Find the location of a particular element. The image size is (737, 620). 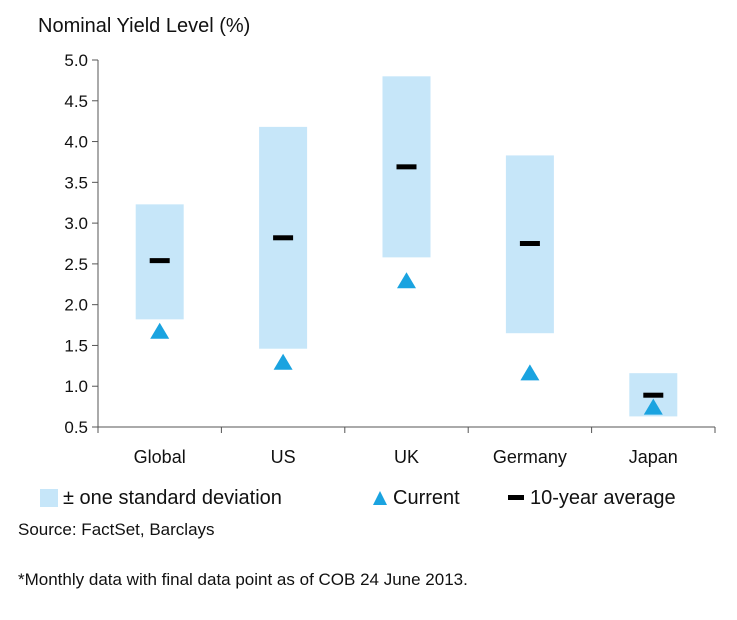

legend-label-average: 10-year average is located at coordinates (603, 498).